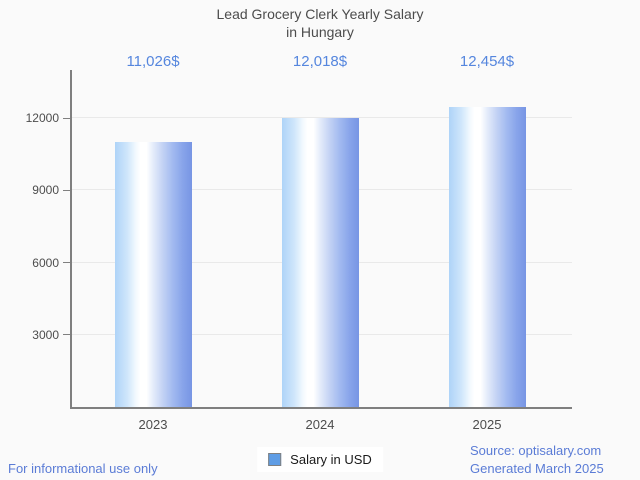 This screenshot has width=640, height=480. What do you see at coordinates (487, 257) in the screenshot?
I see `bar-2025` at bounding box center [487, 257].